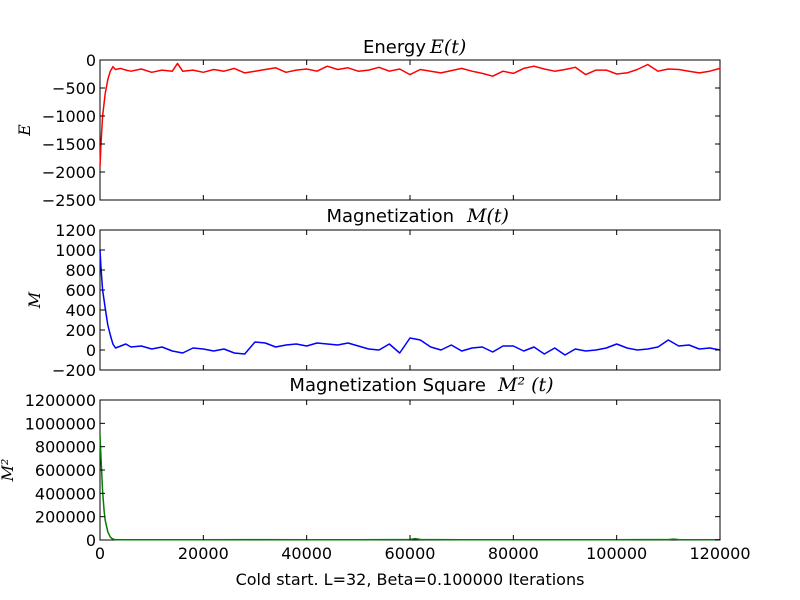 This screenshot has height=600, width=800. I want to click on magnetization-square-ytick-label: 0, so click(91, 540).